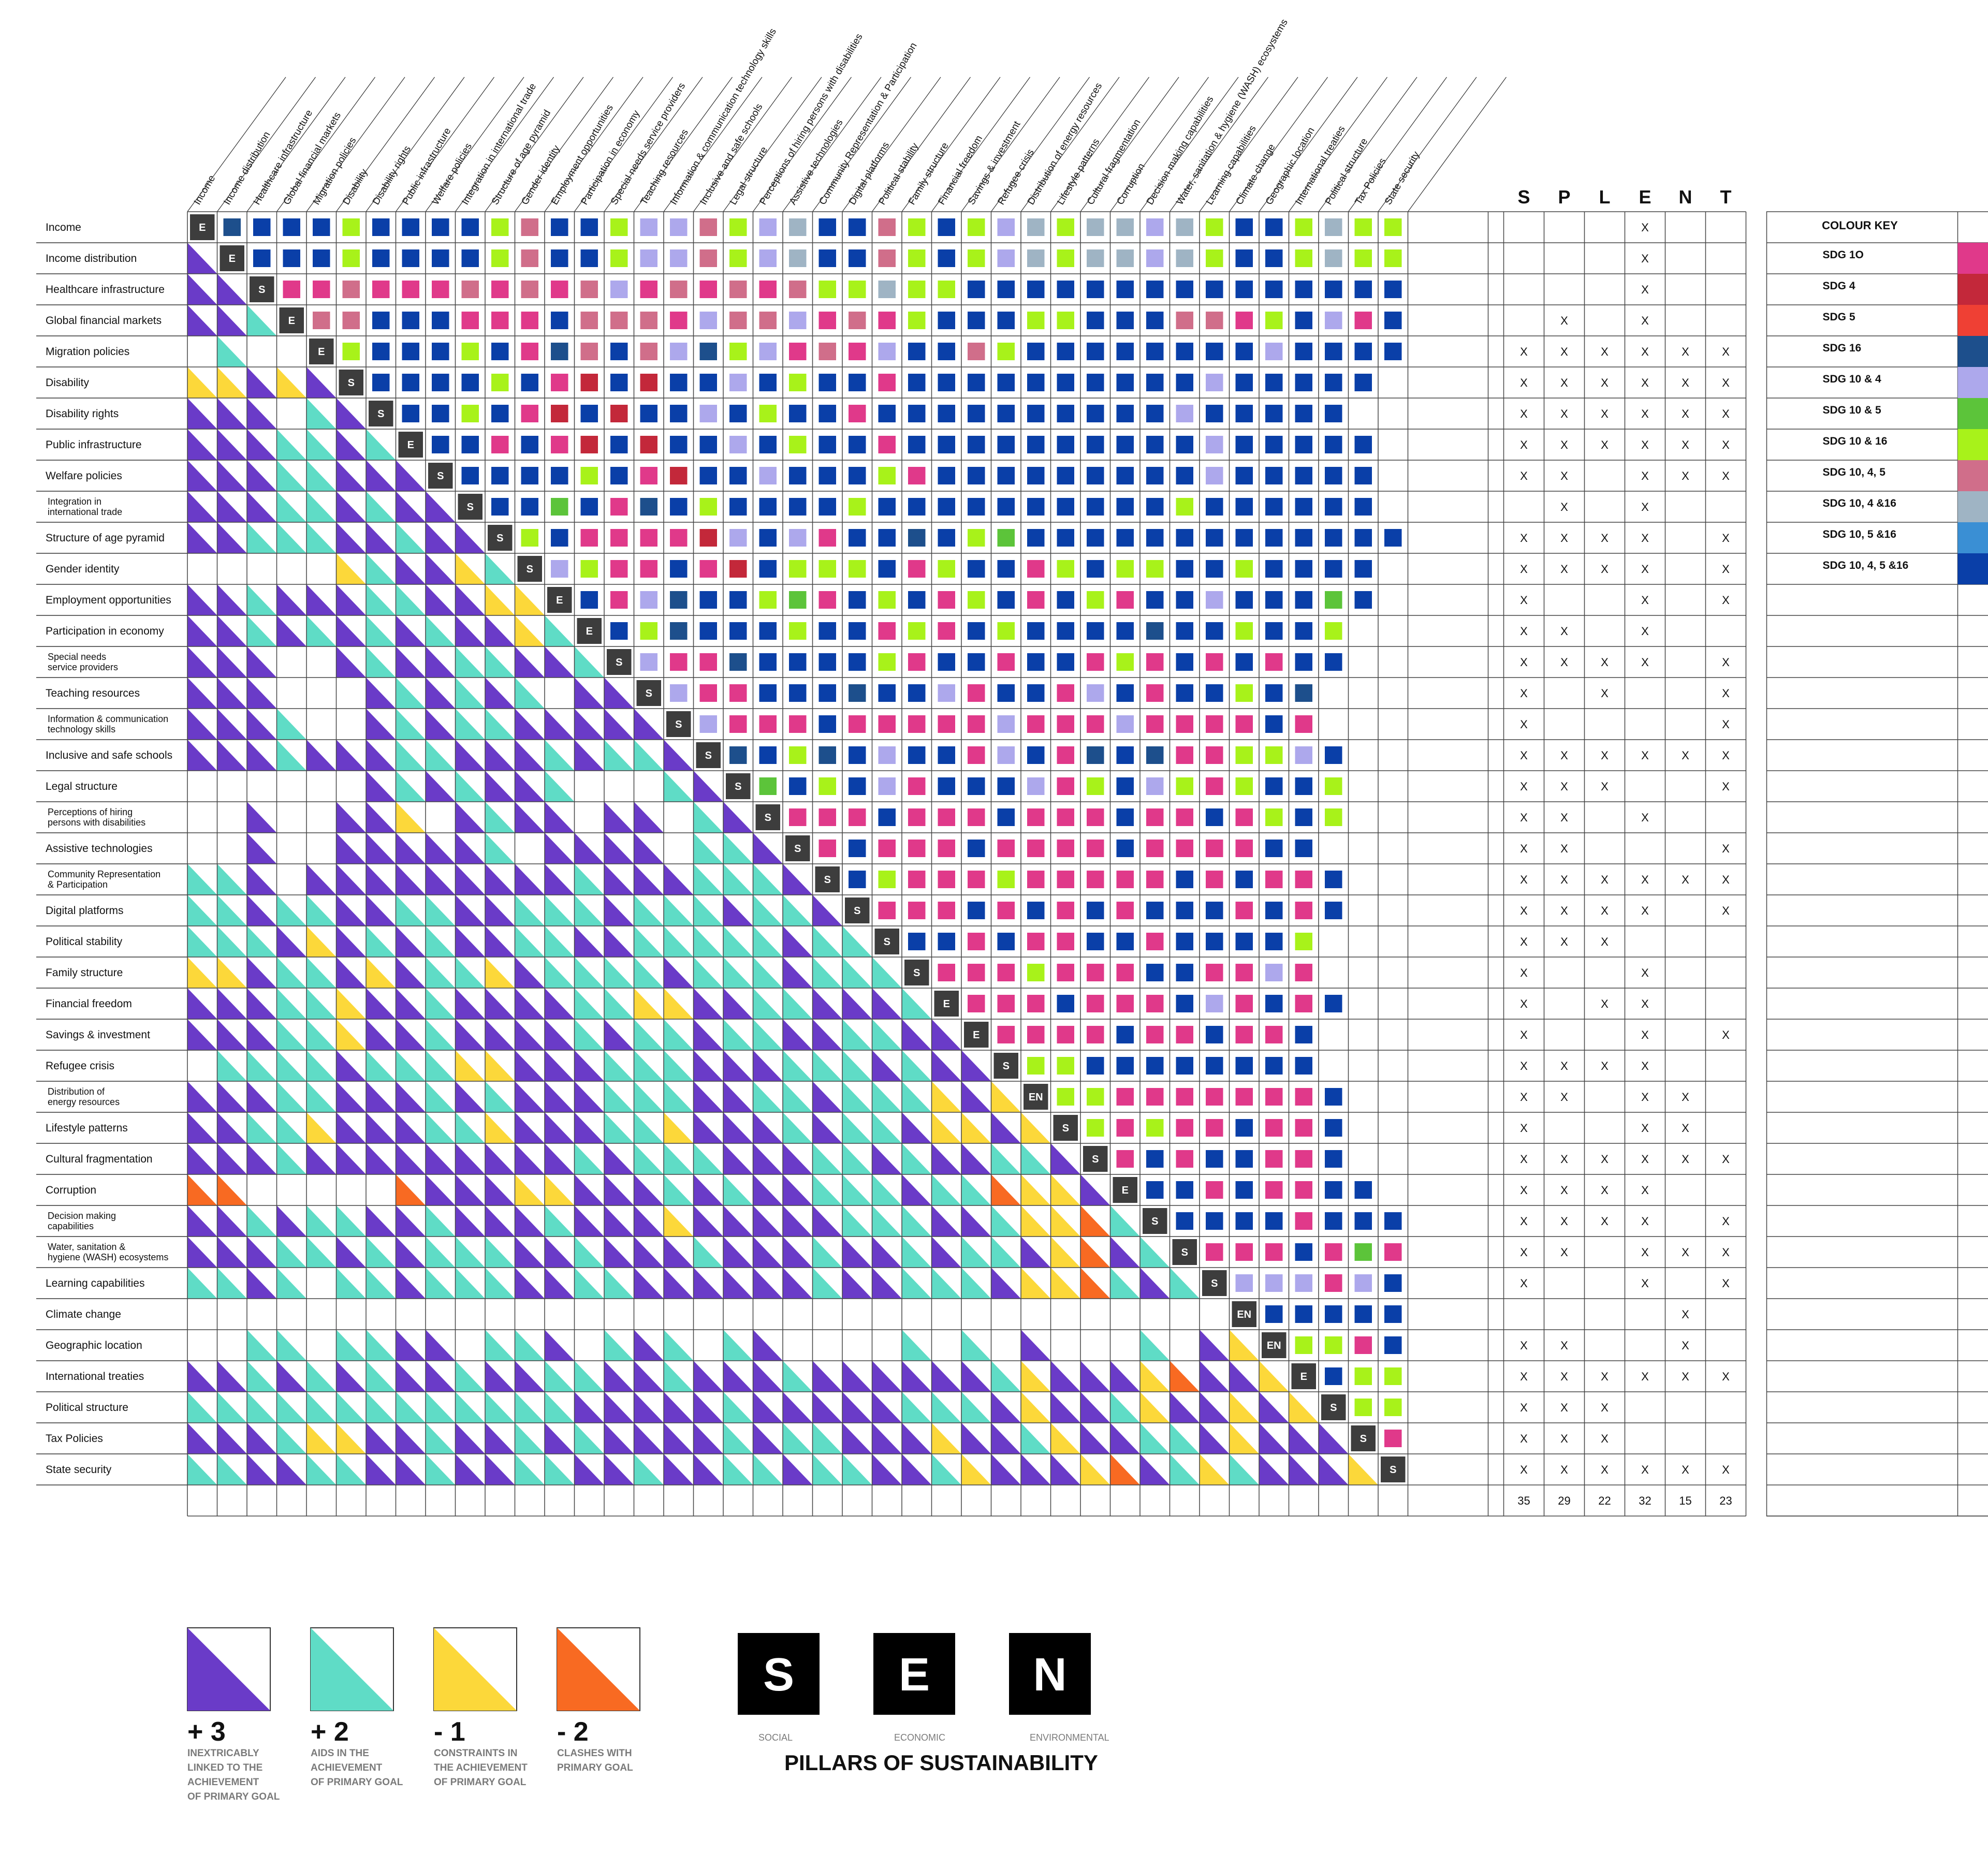 The width and height of the screenshot is (1988, 1854). What do you see at coordinates (85, 506) in the screenshot?
I see `row-label: Integration in international trade` at bounding box center [85, 506].